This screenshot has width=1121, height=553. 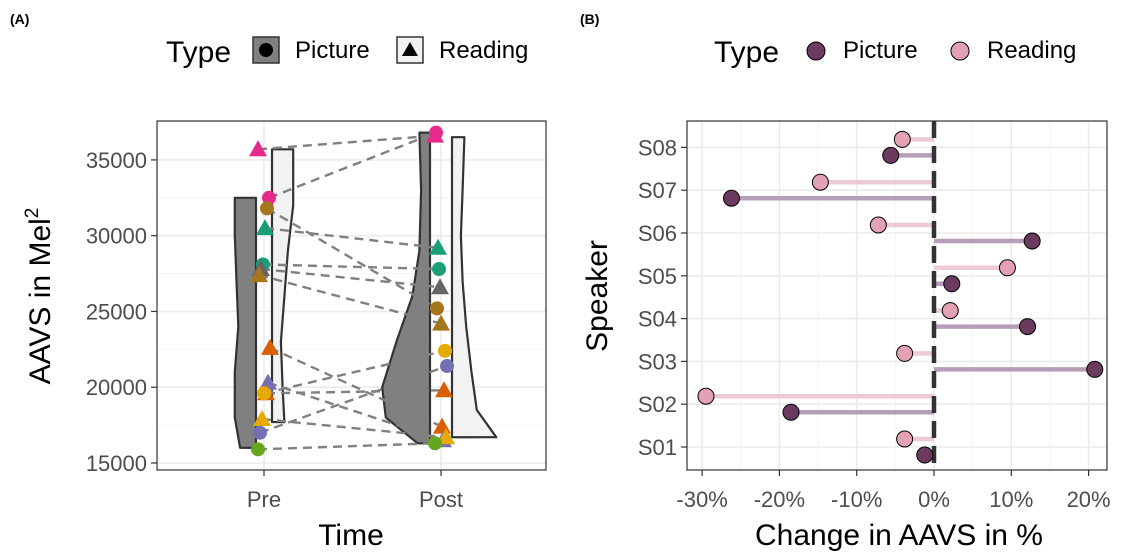 I want to click on panel-b-x-title: Change in AAVS in %, so click(x=899, y=535).